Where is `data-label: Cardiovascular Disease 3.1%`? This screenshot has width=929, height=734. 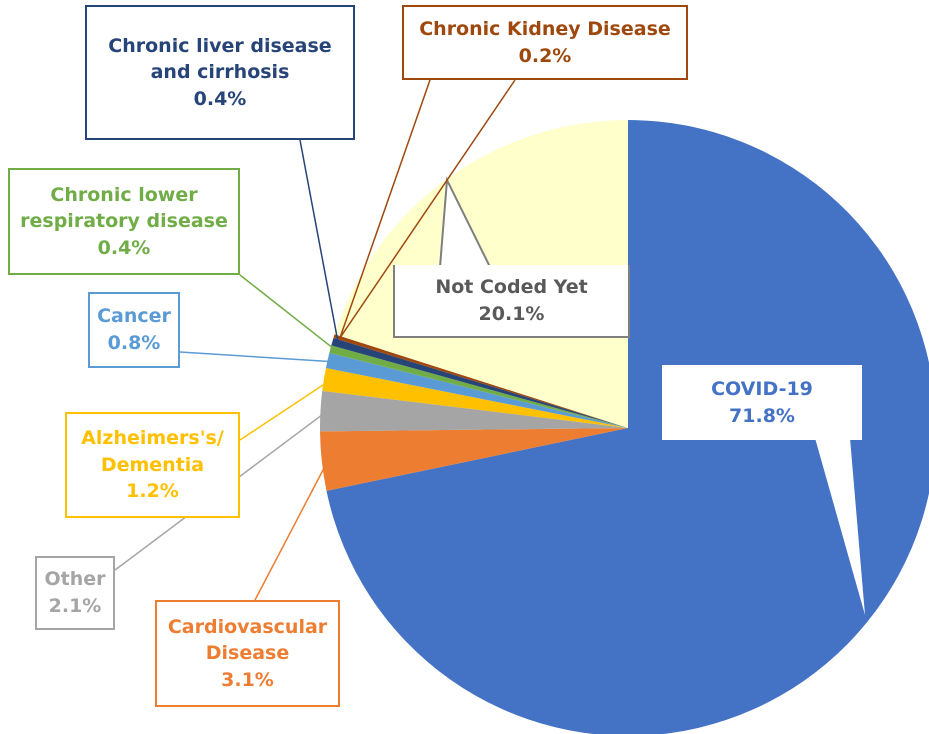
data-label: Cardiovascular Disease 3.1% is located at coordinates (247, 653).